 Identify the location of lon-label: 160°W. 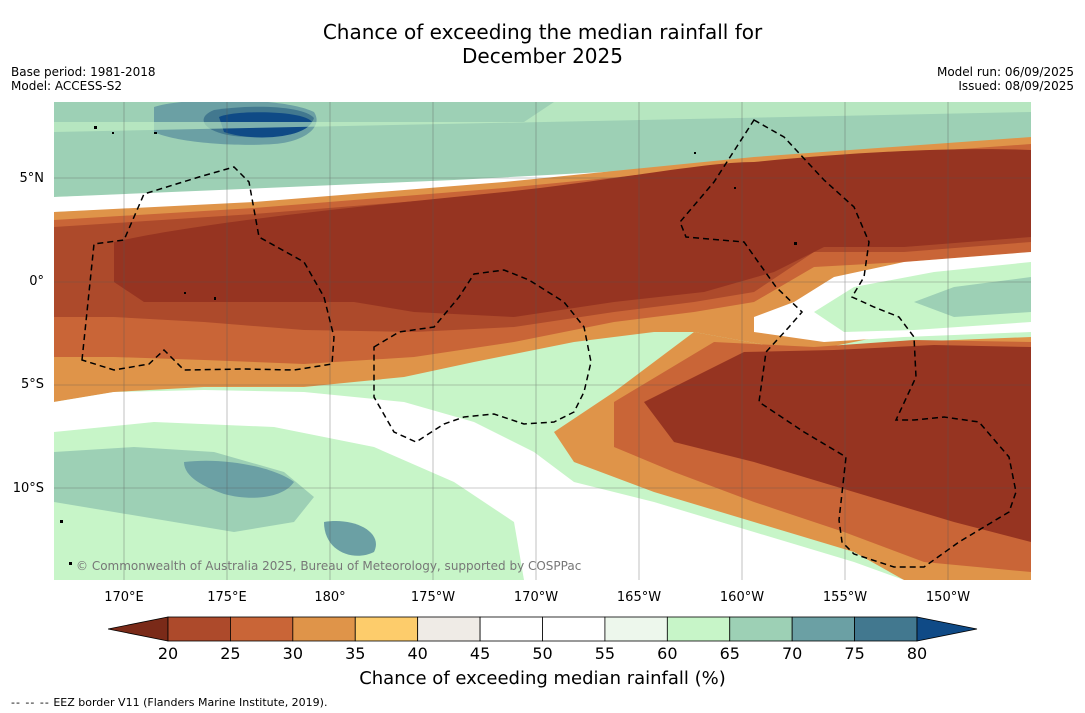
(742, 597).